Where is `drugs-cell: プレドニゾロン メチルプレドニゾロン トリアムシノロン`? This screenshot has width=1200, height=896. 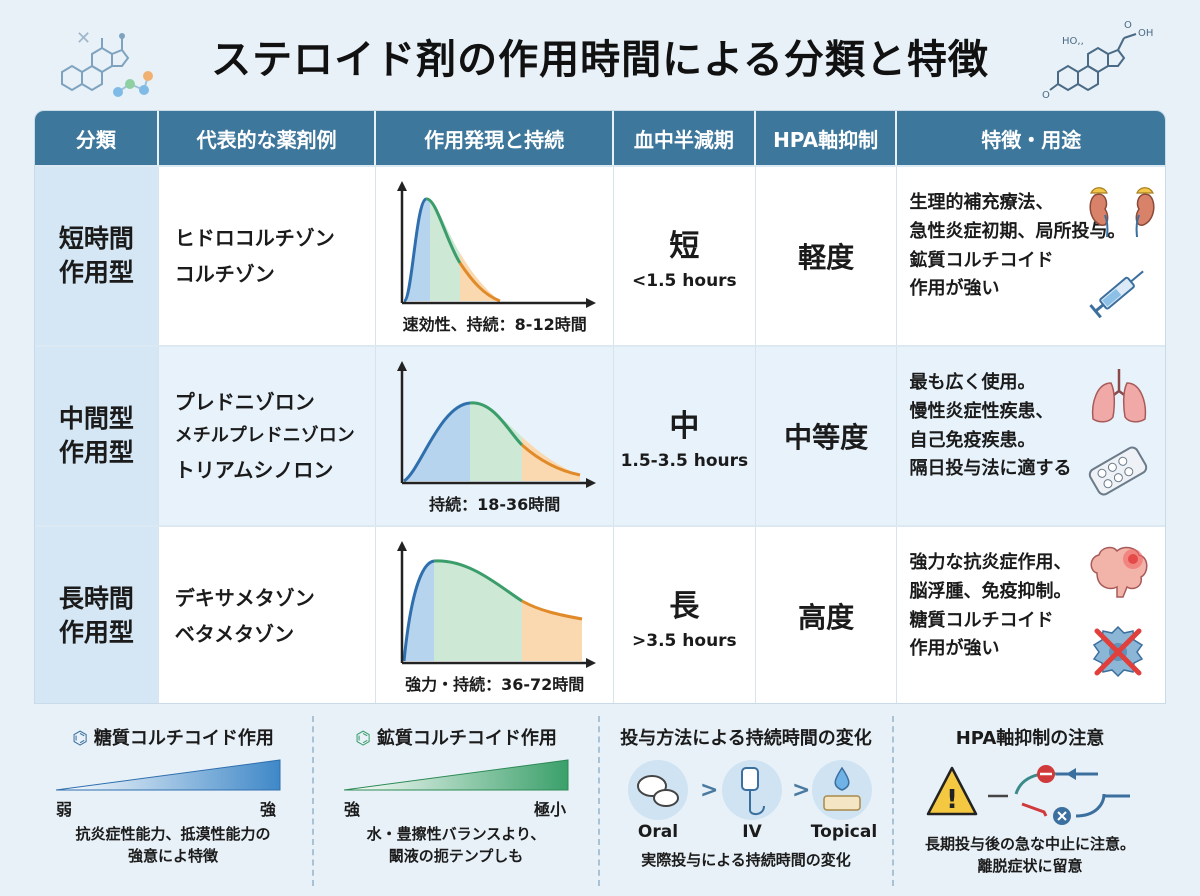
drugs-cell: プレドニゾロン メチルプレドニゾロン トリアムシノロン is located at coordinates (268, 436).